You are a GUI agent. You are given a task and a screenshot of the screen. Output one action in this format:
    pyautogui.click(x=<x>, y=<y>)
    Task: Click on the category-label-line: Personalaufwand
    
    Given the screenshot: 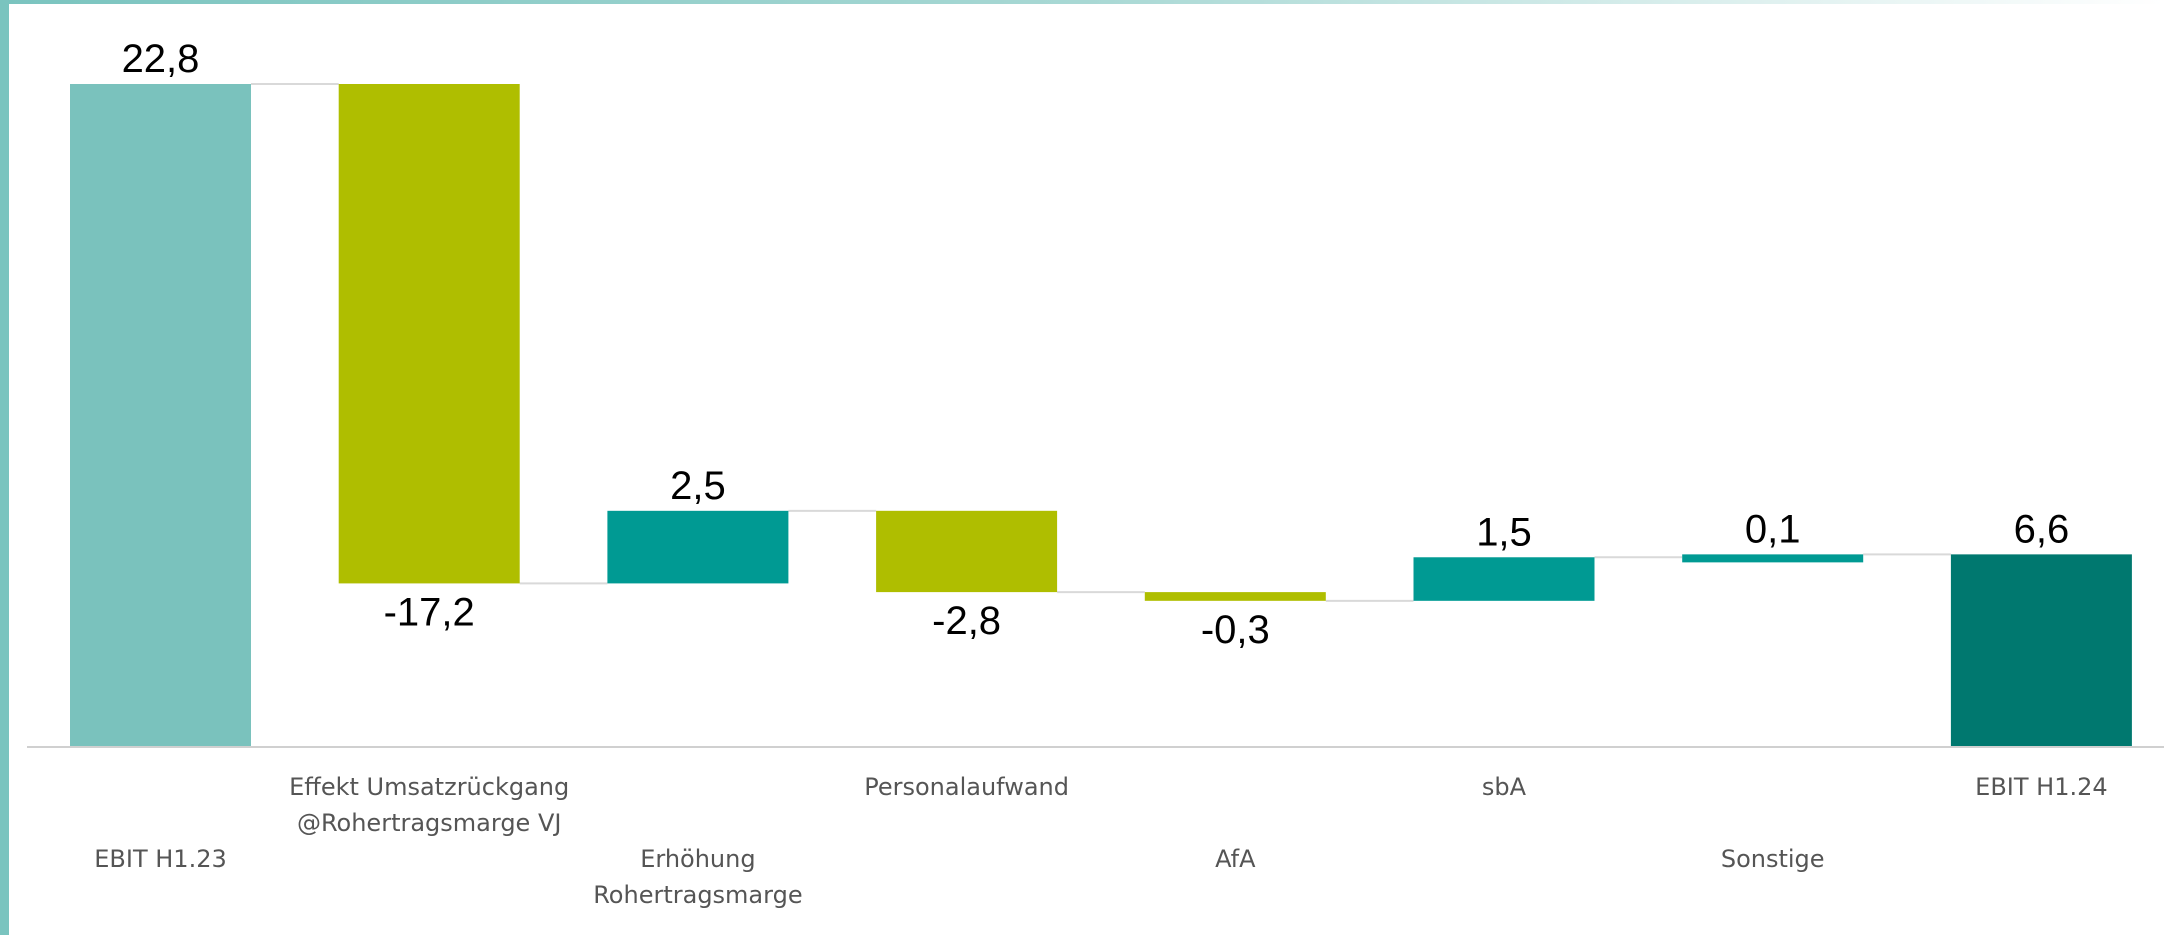 What is the action you would take?
    pyautogui.click(x=966, y=787)
    